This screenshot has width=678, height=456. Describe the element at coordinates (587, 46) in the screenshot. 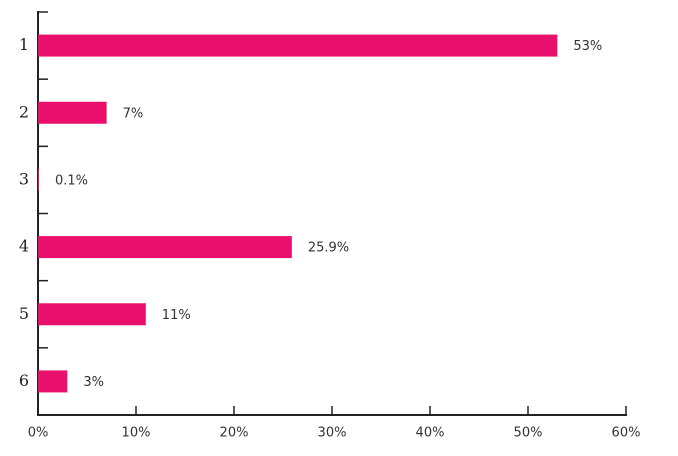

I see `value-label: 53%` at that location.